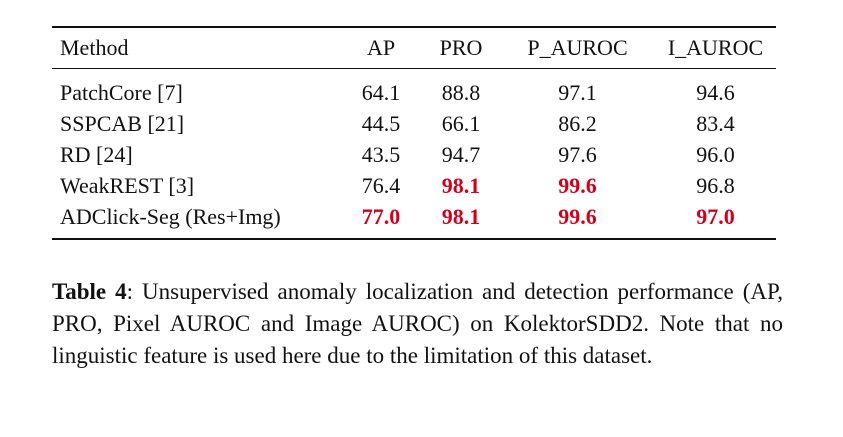 The image size is (843, 437). I want to click on best-value-cell: 77.0, so click(381, 216).